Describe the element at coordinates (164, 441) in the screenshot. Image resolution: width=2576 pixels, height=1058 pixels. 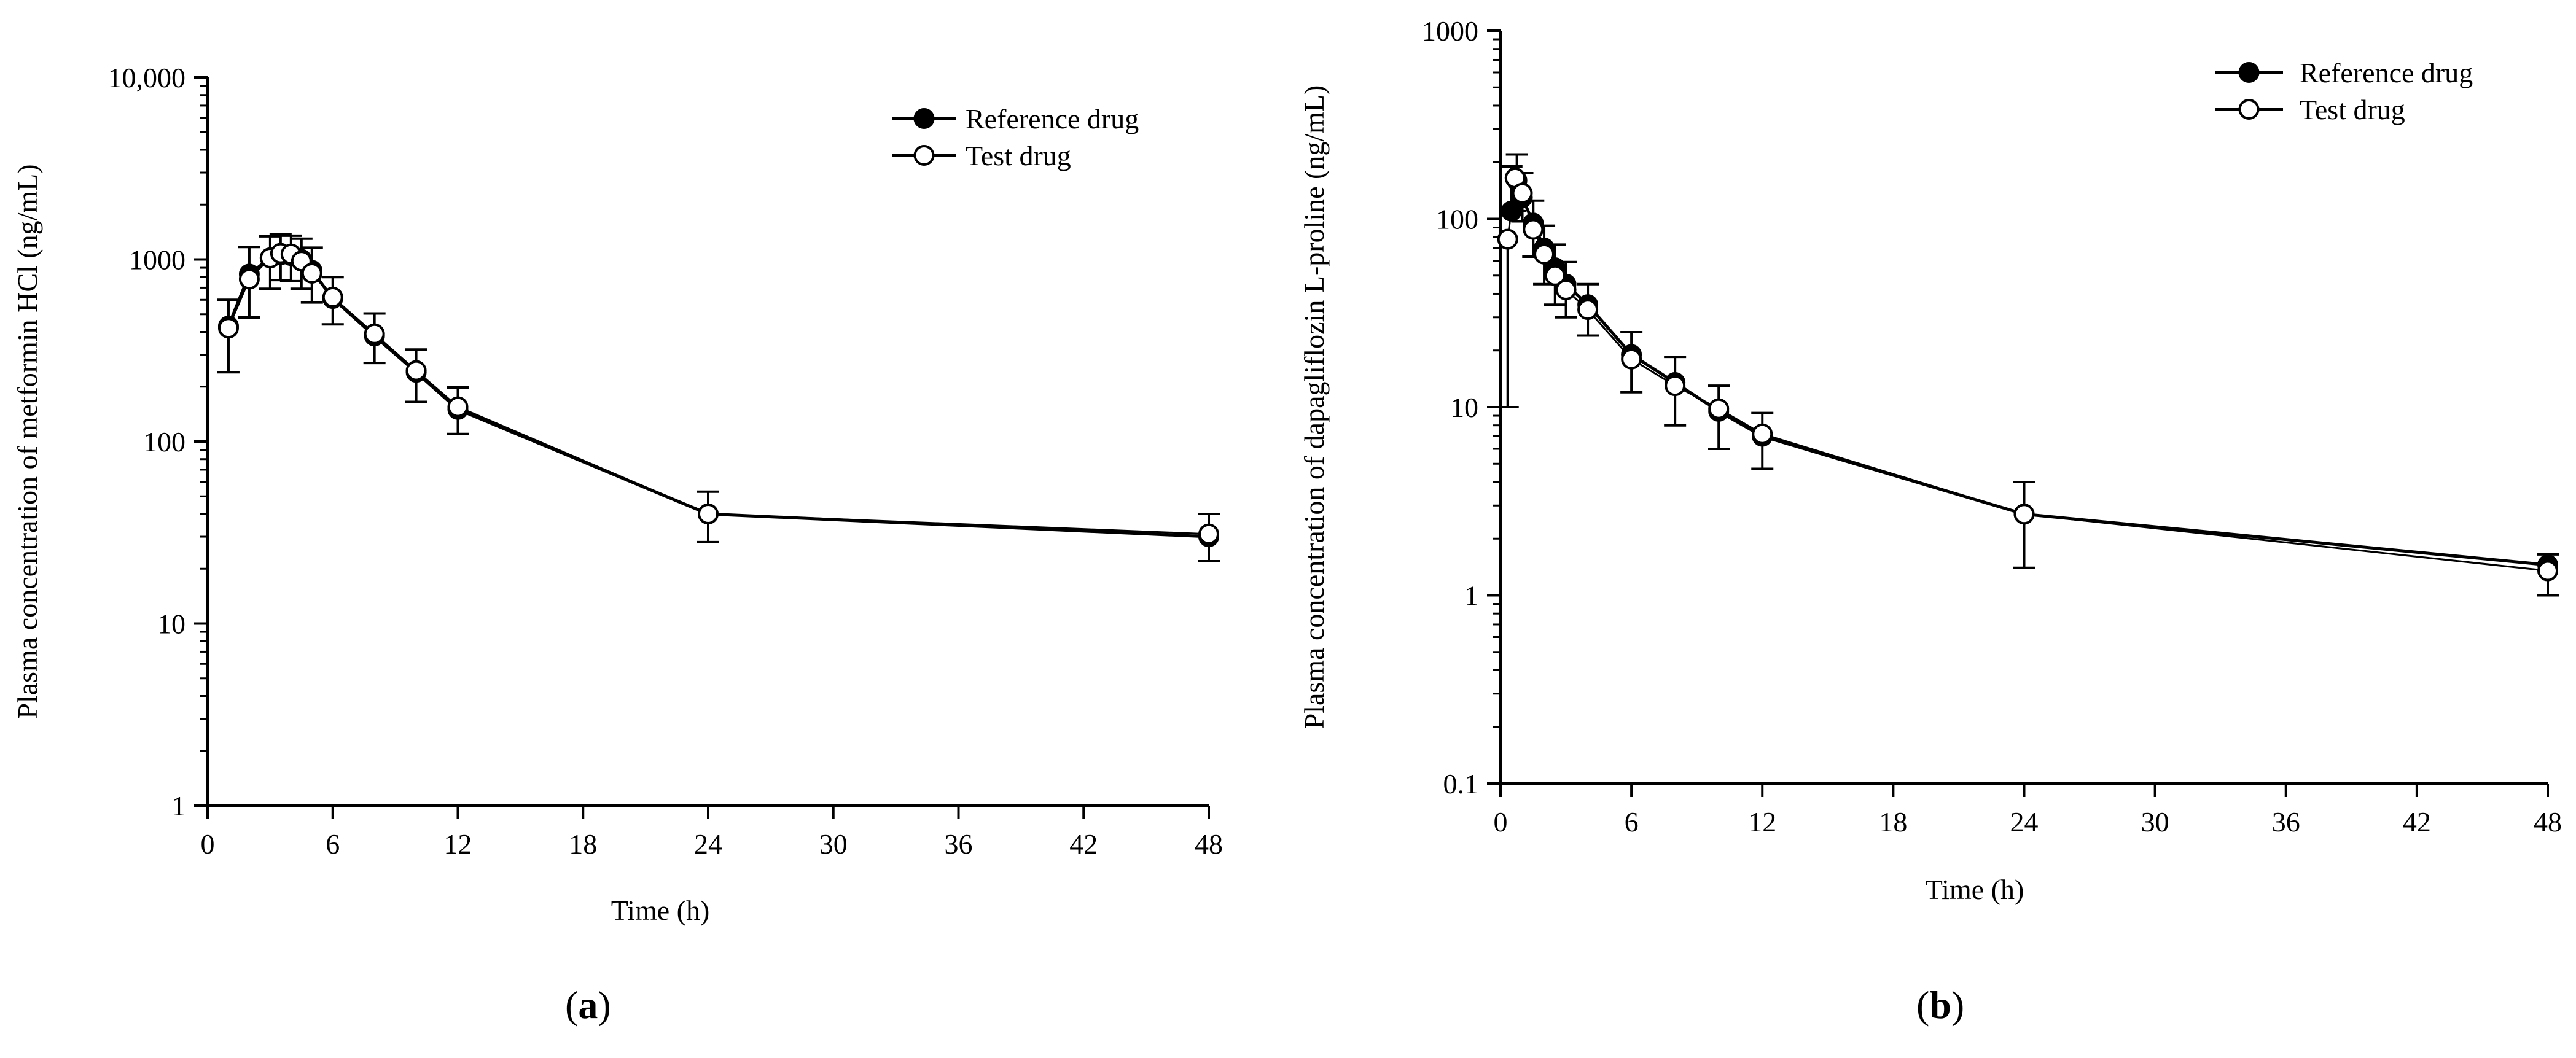
I see `y-tick-label-a: 100` at that location.